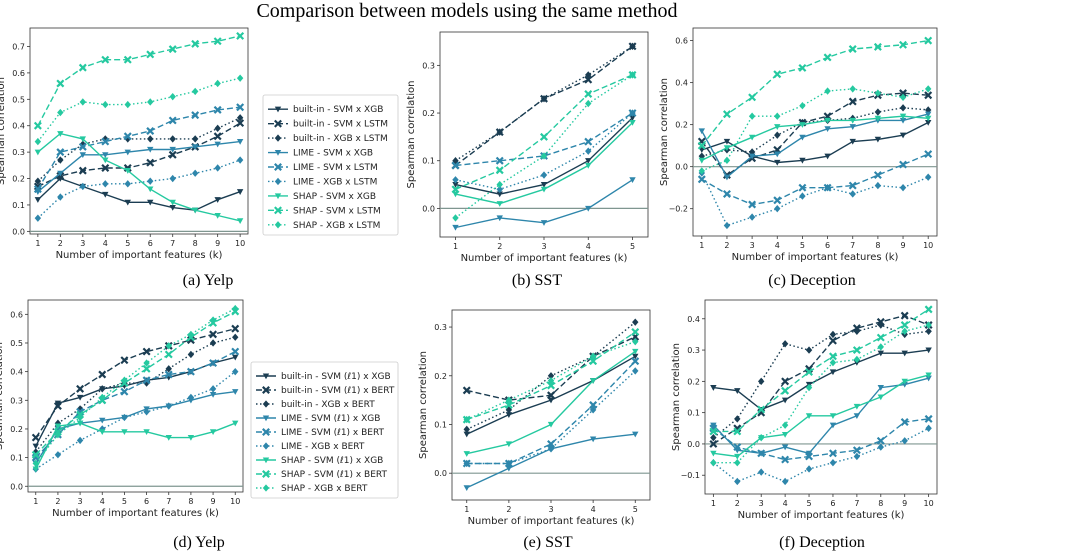  I want to click on x-tick-label: 3, so click(82, 243).